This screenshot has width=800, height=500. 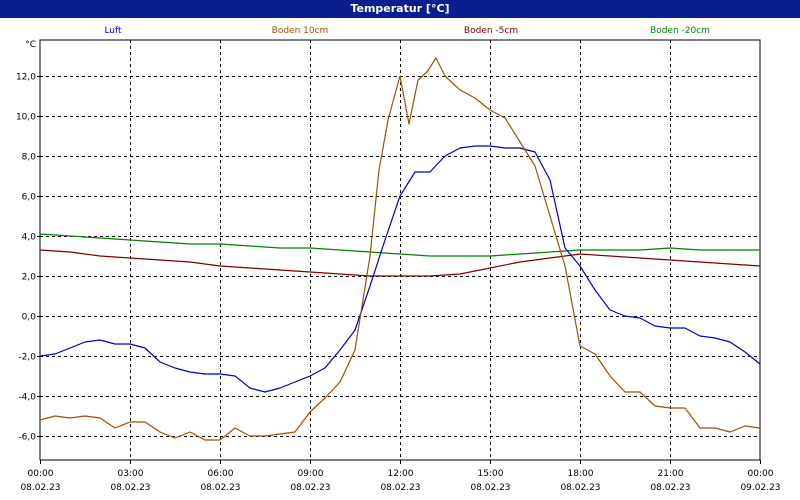 I want to click on y-tick-label: -2,0, so click(x=27, y=358).